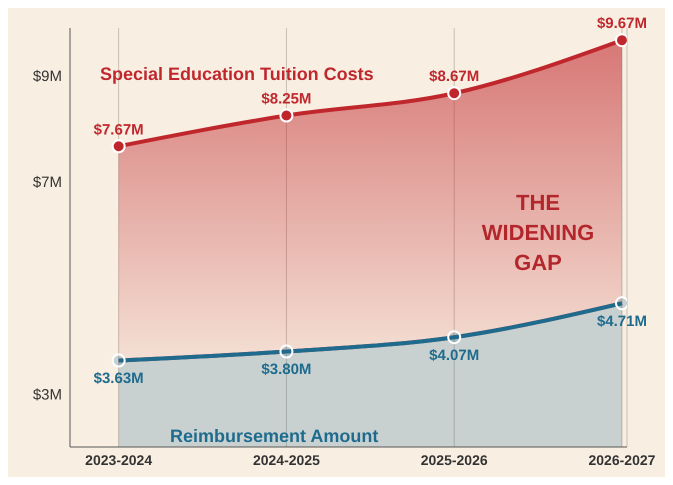 Image resolution: width=673 pixels, height=485 pixels. What do you see at coordinates (454, 355) in the screenshot?
I see `data-label: $4.07M` at bounding box center [454, 355].